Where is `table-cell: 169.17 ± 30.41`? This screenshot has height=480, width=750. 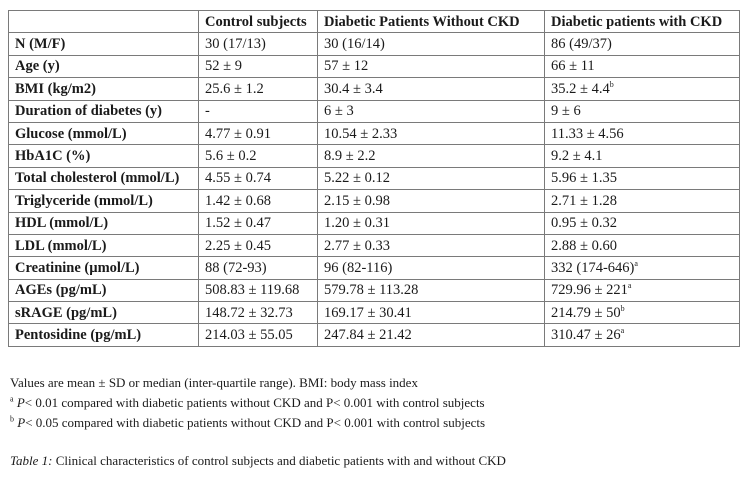 table-cell: 169.17 ± 30.41 is located at coordinates (431, 313).